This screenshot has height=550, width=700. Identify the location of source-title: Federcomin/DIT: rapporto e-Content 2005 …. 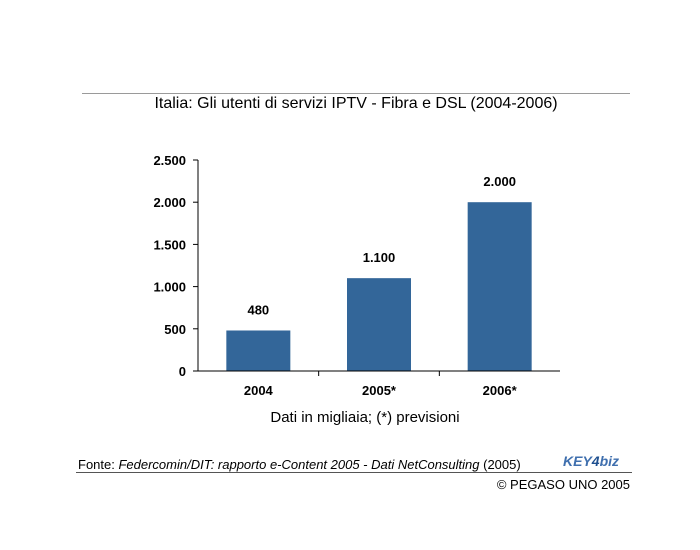
(299, 464).